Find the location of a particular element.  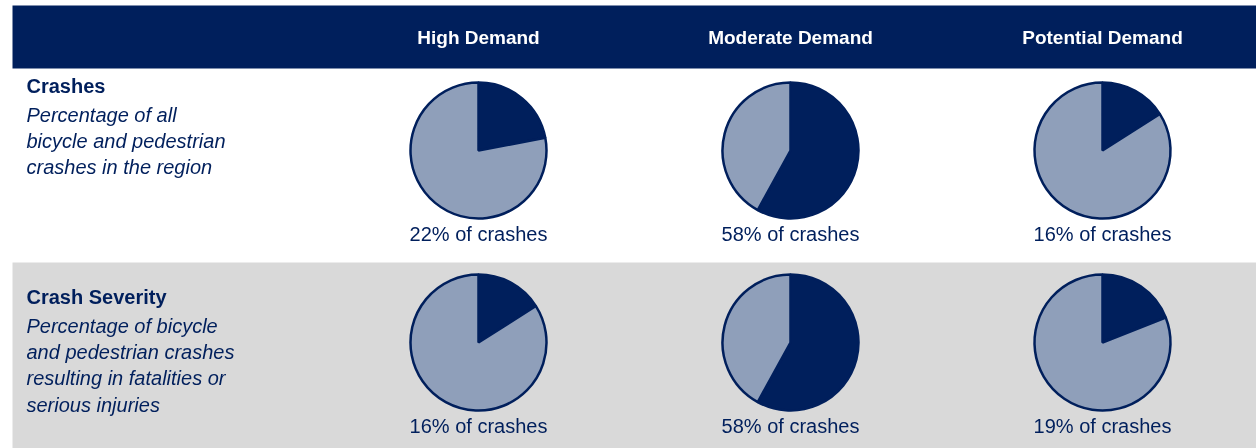

text: Percentage of all bicycle and pedestrian crashes in the region is located at coordinates (126, 141).